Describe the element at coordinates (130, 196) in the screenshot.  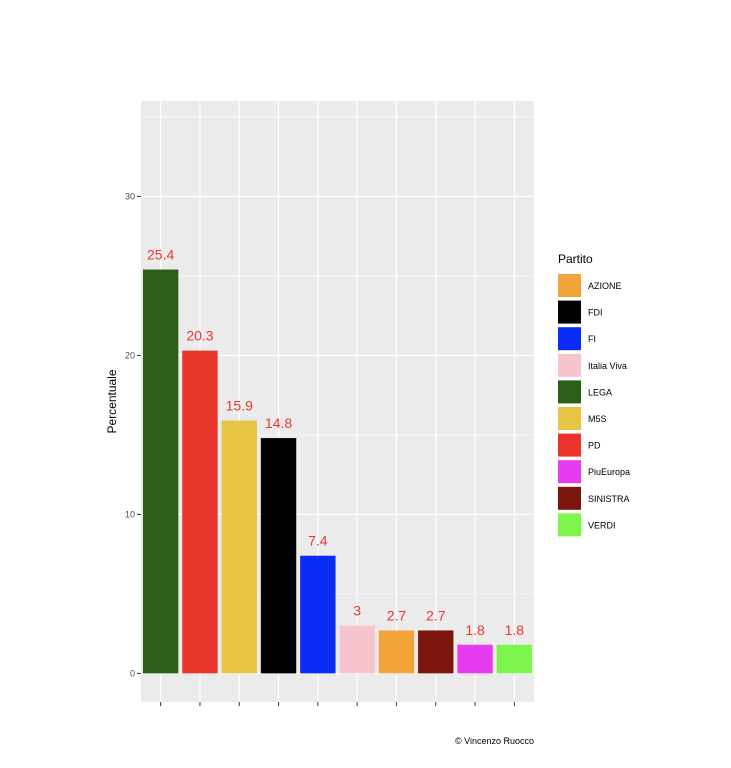
I see `y-tick-label: 30` at that location.